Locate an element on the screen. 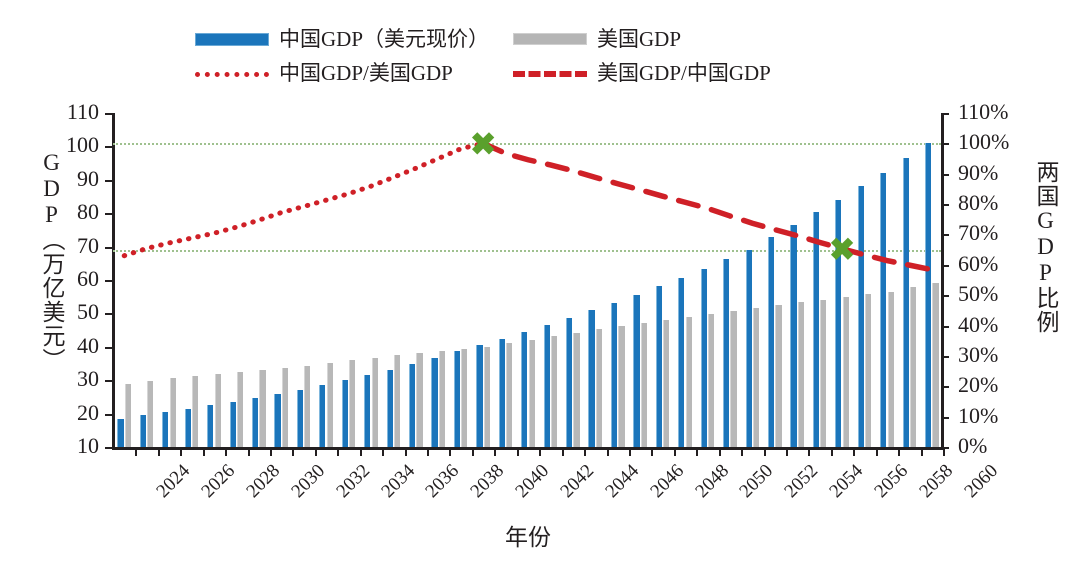  x-tick-label-2038: 2038 is located at coordinates (487, 481).